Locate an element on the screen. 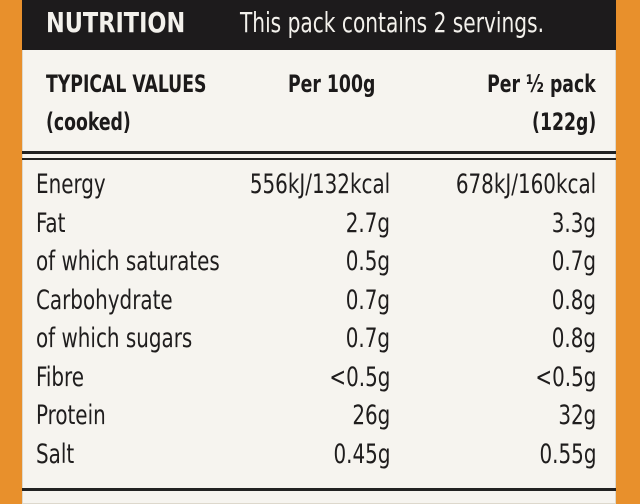  servings-note: This pack contains 2 servings. is located at coordinates (392, 22).